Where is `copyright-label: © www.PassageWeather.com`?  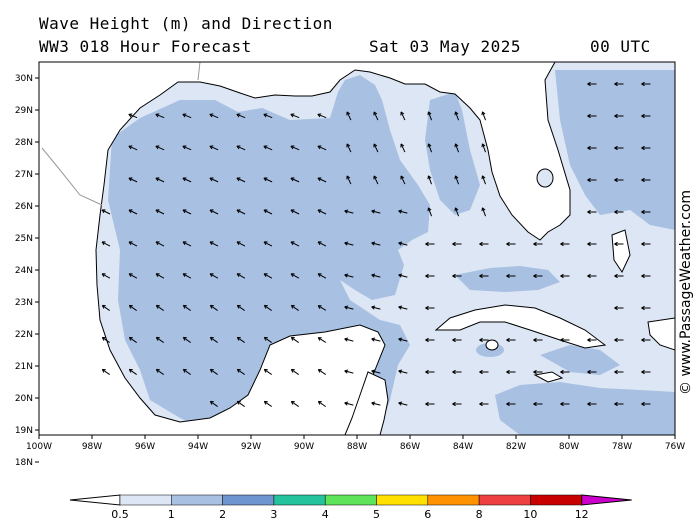
copyright-label: © www.PassageWeather.com is located at coordinates (686, 292).